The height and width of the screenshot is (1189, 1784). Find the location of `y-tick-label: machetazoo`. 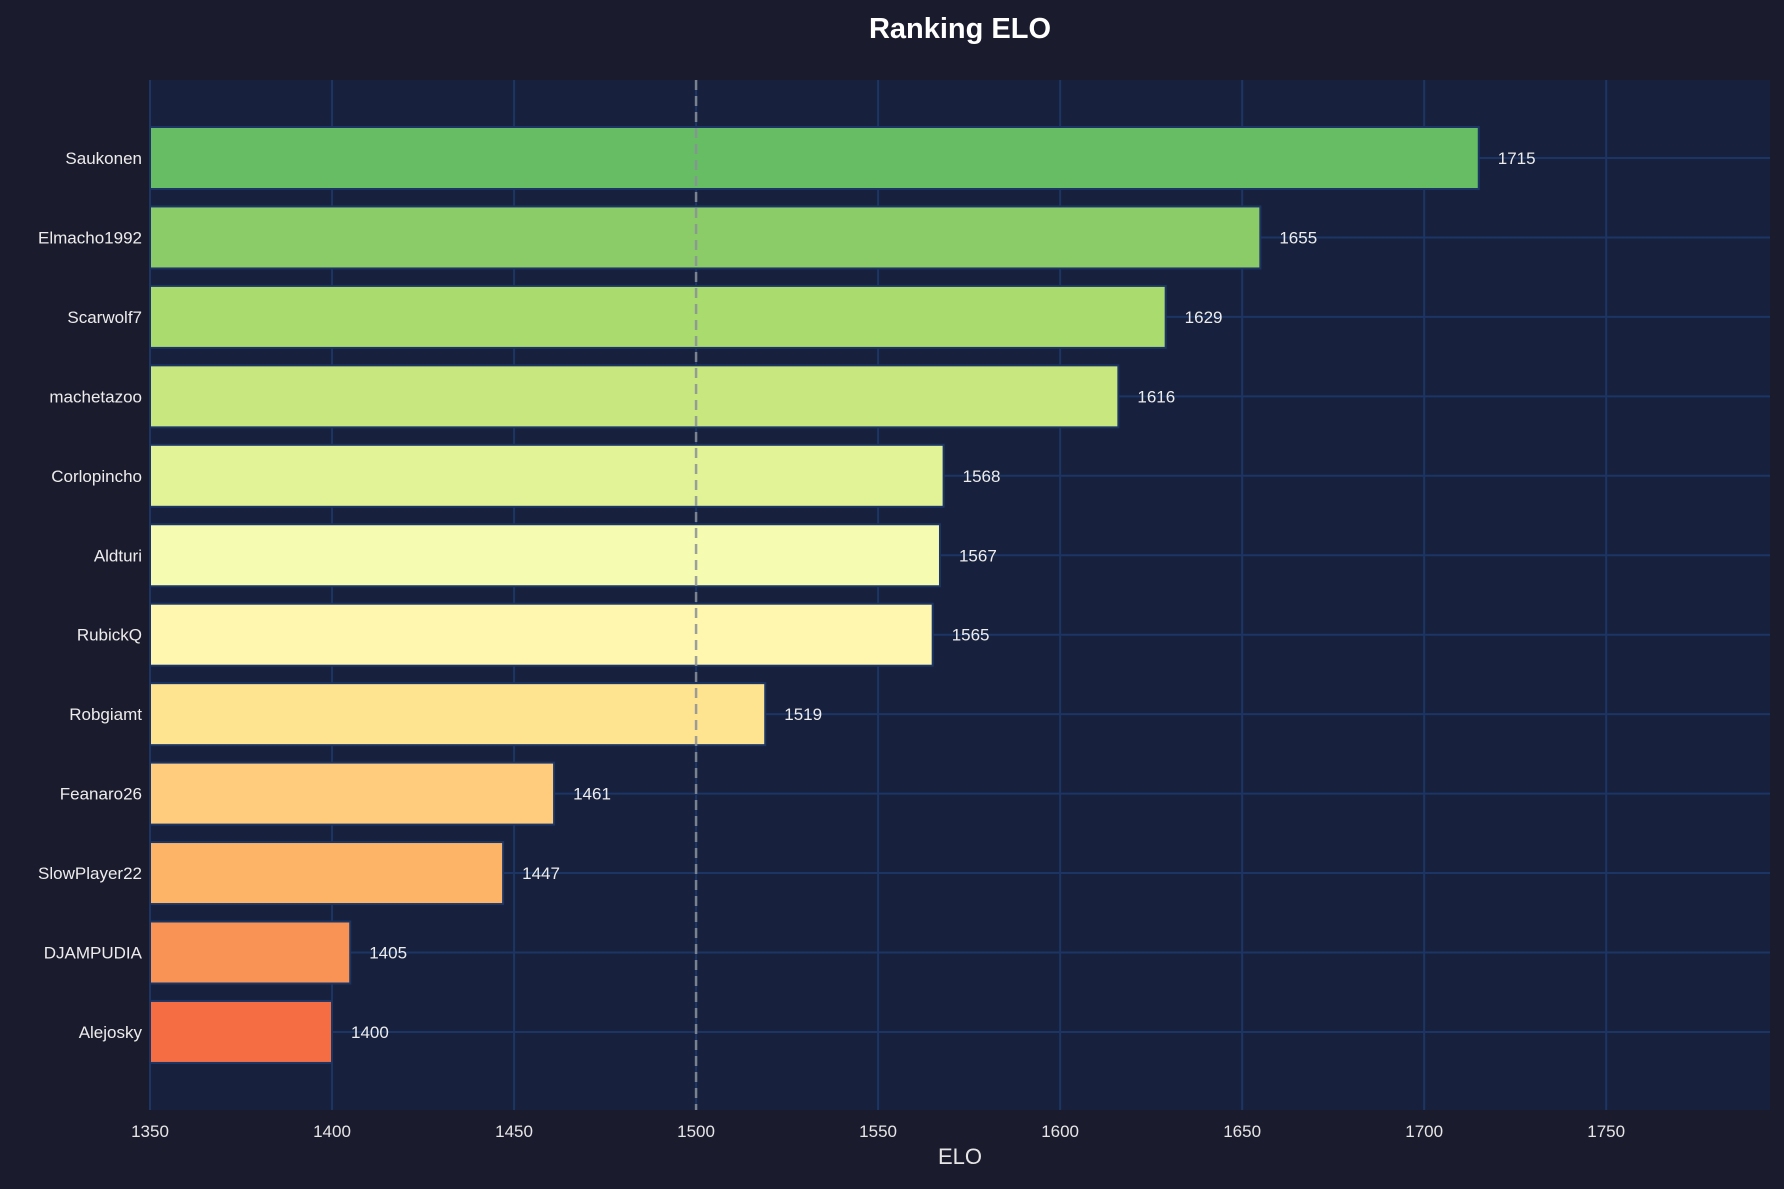

y-tick-label: machetazoo is located at coordinates (95, 396).